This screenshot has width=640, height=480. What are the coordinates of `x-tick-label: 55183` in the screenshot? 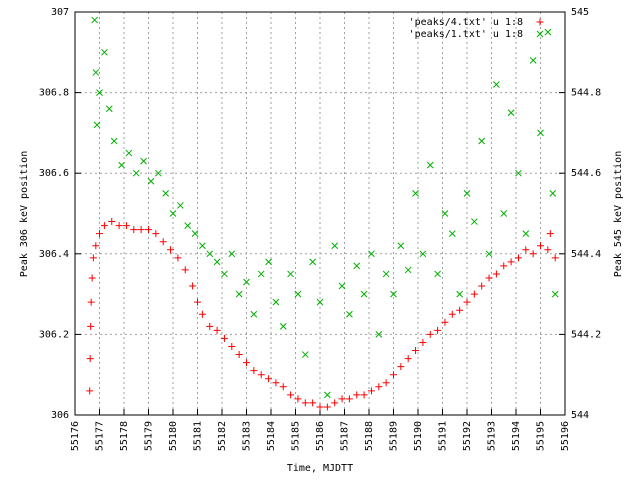 It's located at (247, 436).